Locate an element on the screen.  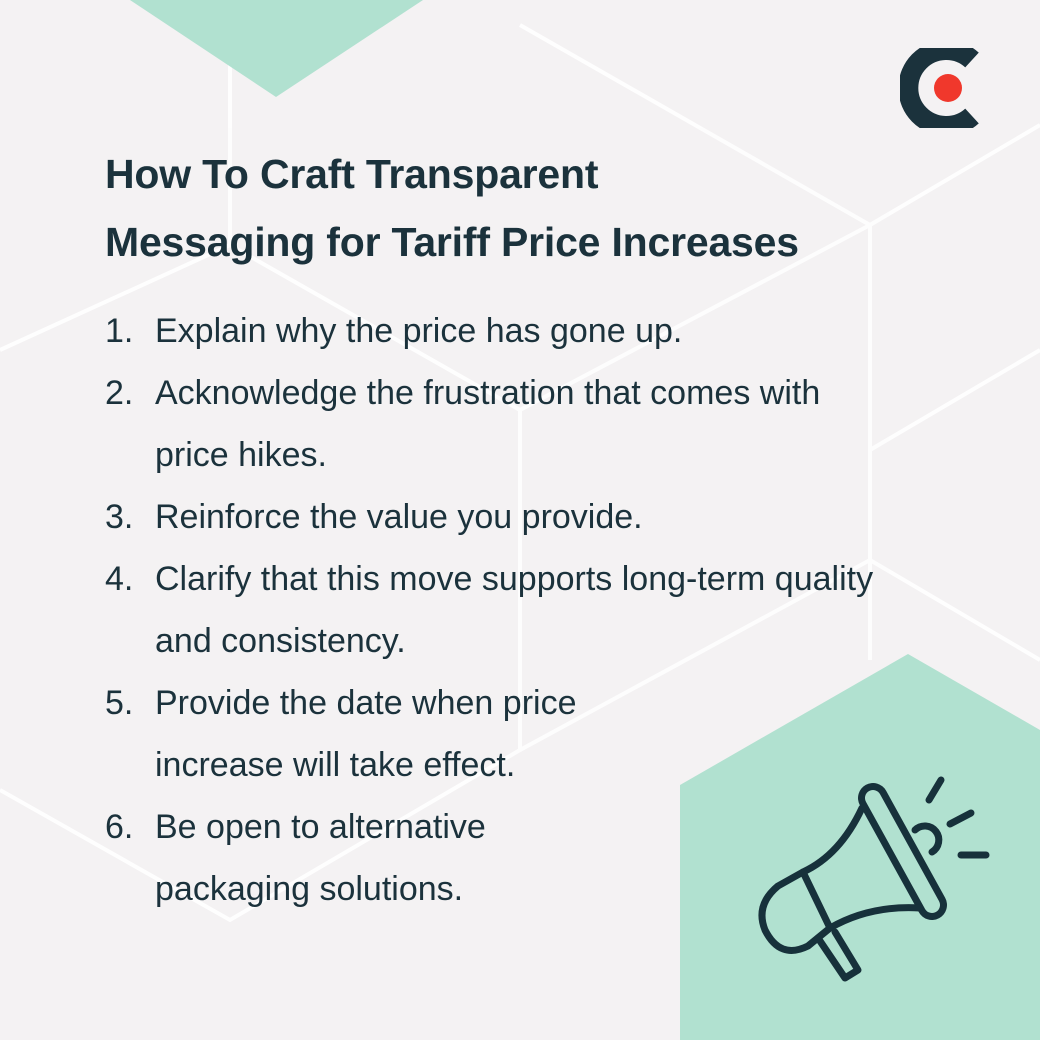
top-green-hexagon is located at coordinates (276, 48).